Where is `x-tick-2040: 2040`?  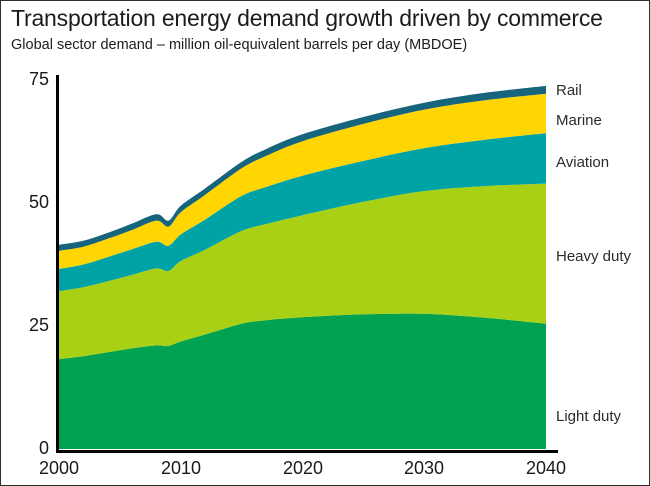
x-tick-2040: 2040 is located at coordinates (546, 468).